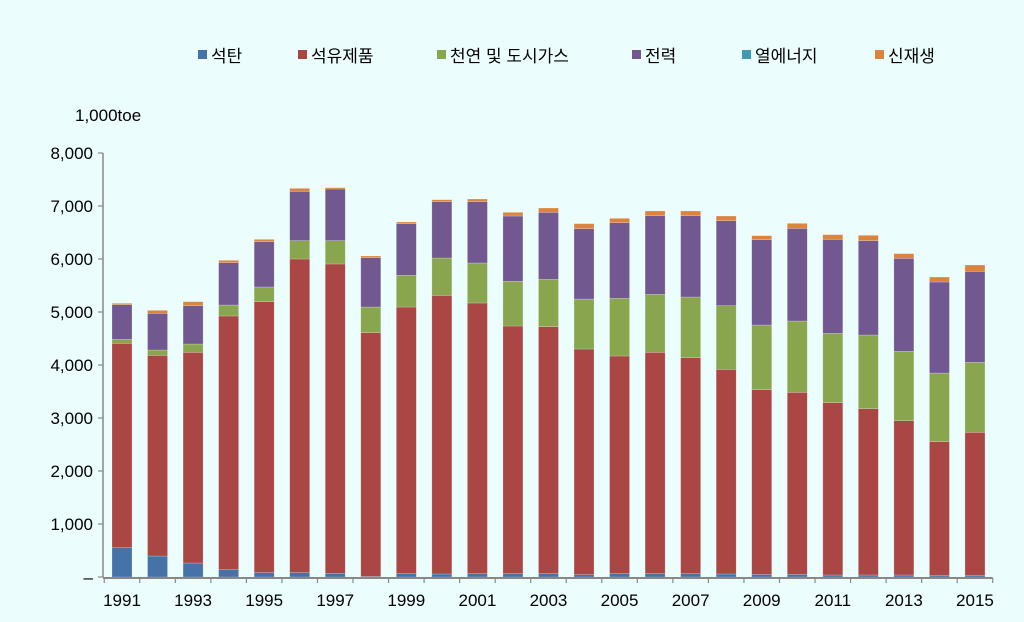 This screenshot has width=1024, height=622. What do you see at coordinates (780, 54) in the screenshot?
I see `legend-item: 열에너지` at bounding box center [780, 54].